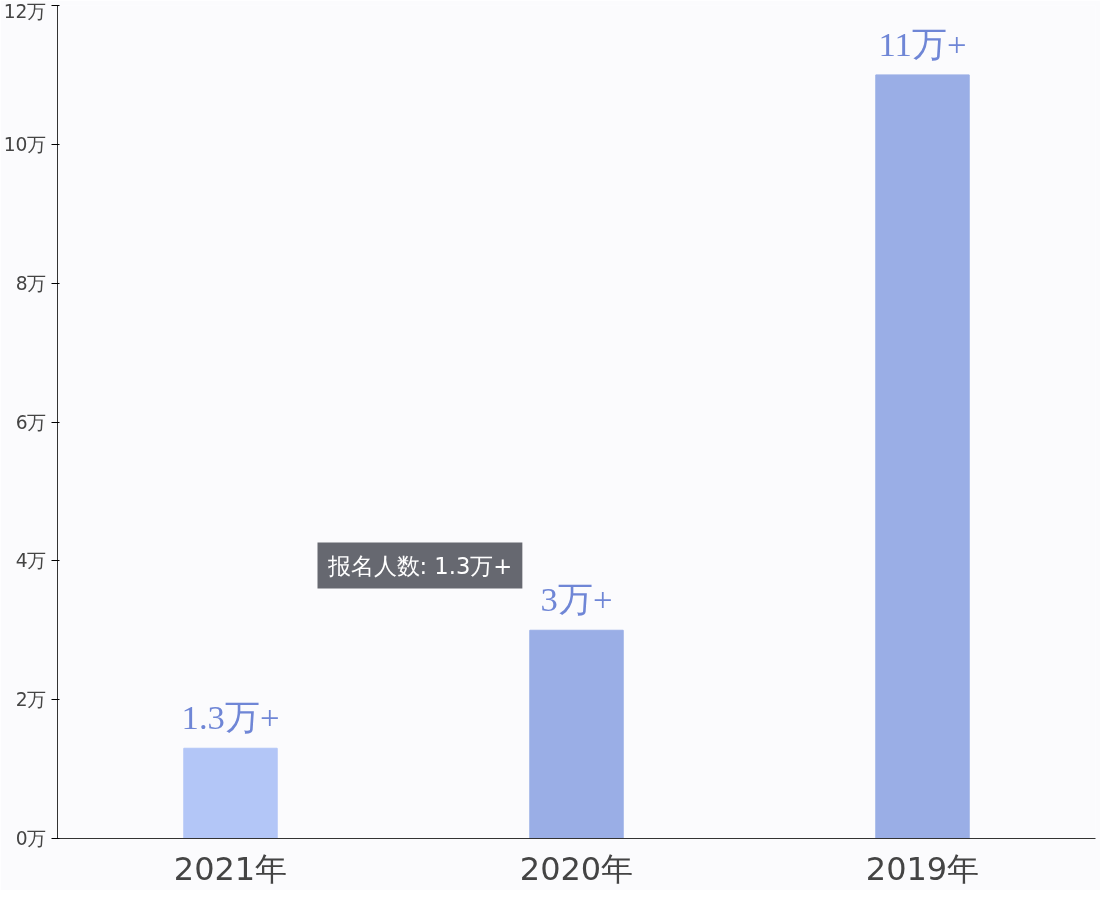  Describe the element at coordinates (576, 868) in the screenshot. I see `x-tick-label: 2020年` at that location.